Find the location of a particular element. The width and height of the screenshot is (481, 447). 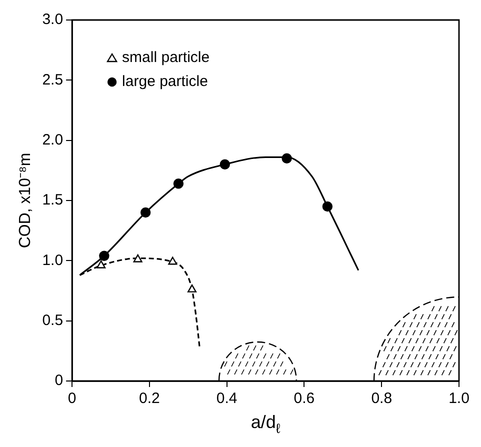

y-tick-label: 0.5 is located at coordinates (53, 320).